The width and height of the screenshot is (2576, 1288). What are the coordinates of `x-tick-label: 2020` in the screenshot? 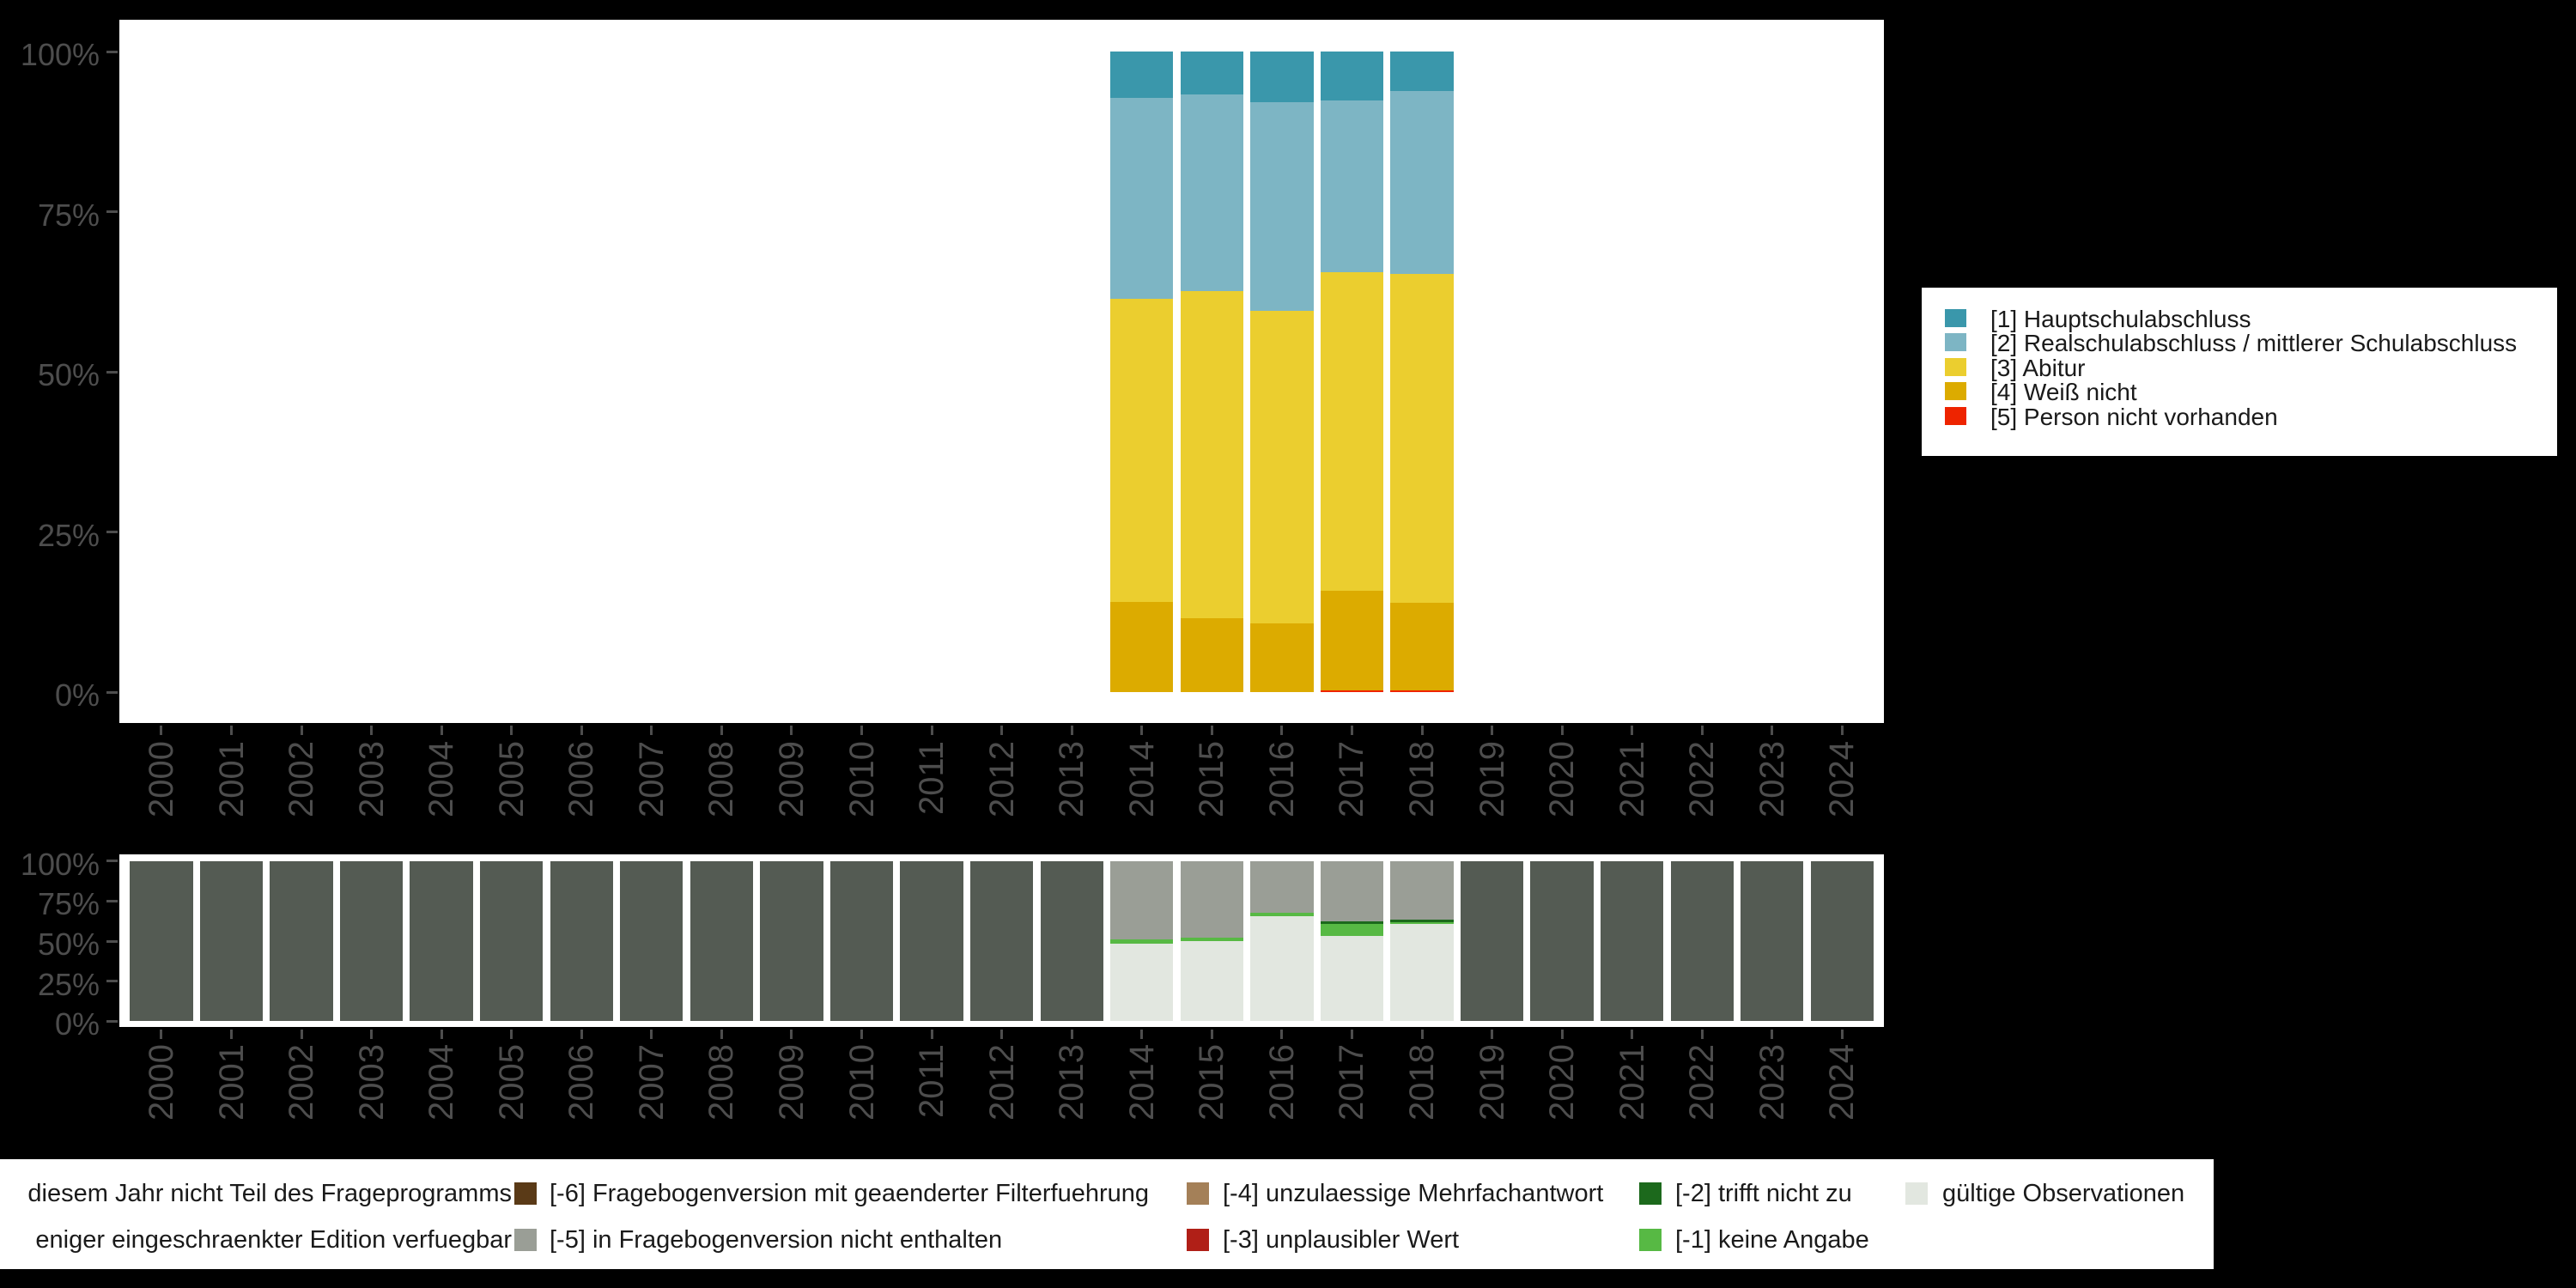 It's located at (1562, 1082).